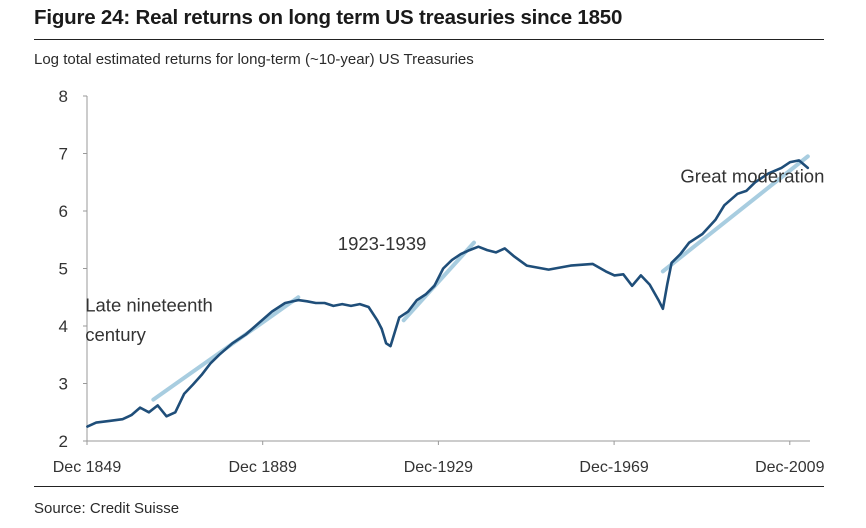 The width and height of the screenshot is (866, 528). I want to click on x-tick-label: Dec-2009, so click(789, 467).